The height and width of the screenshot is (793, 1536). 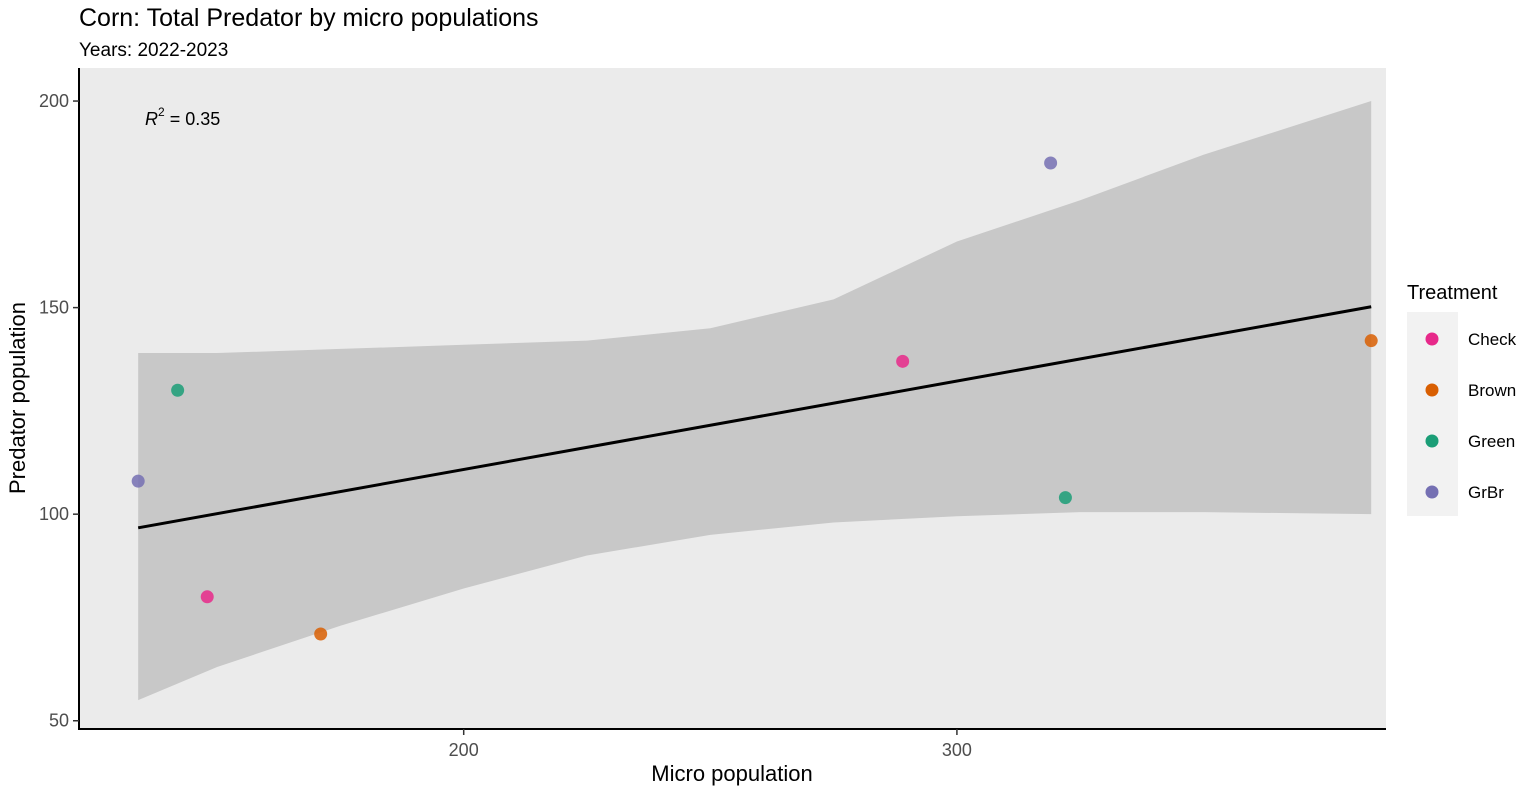 I want to click on legend-key-brown, so click(x=1432, y=390).